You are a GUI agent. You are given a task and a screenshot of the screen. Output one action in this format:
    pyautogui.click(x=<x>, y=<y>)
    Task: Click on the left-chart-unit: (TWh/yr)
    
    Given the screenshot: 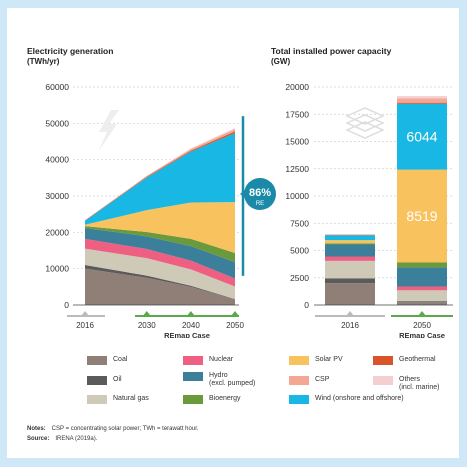 What is the action you would take?
    pyautogui.click(x=43, y=61)
    